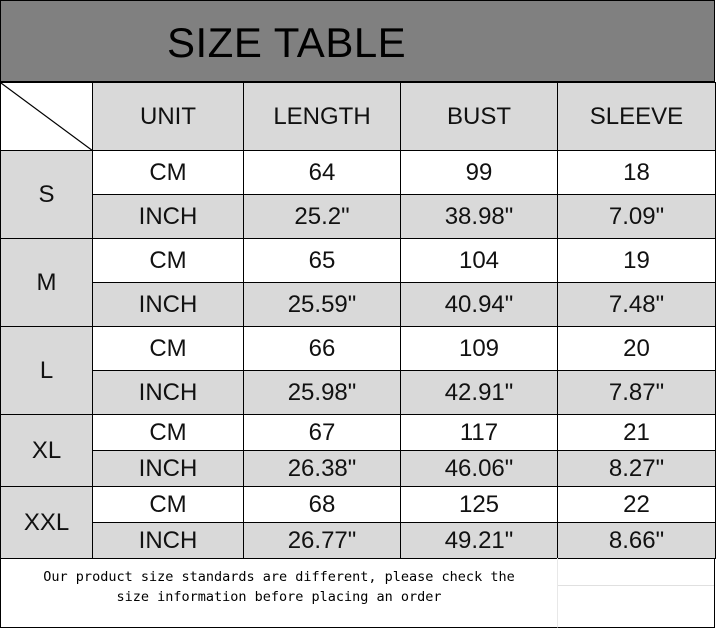  I want to click on table-row: XXL CM 68 125 22, so click(358, 522).